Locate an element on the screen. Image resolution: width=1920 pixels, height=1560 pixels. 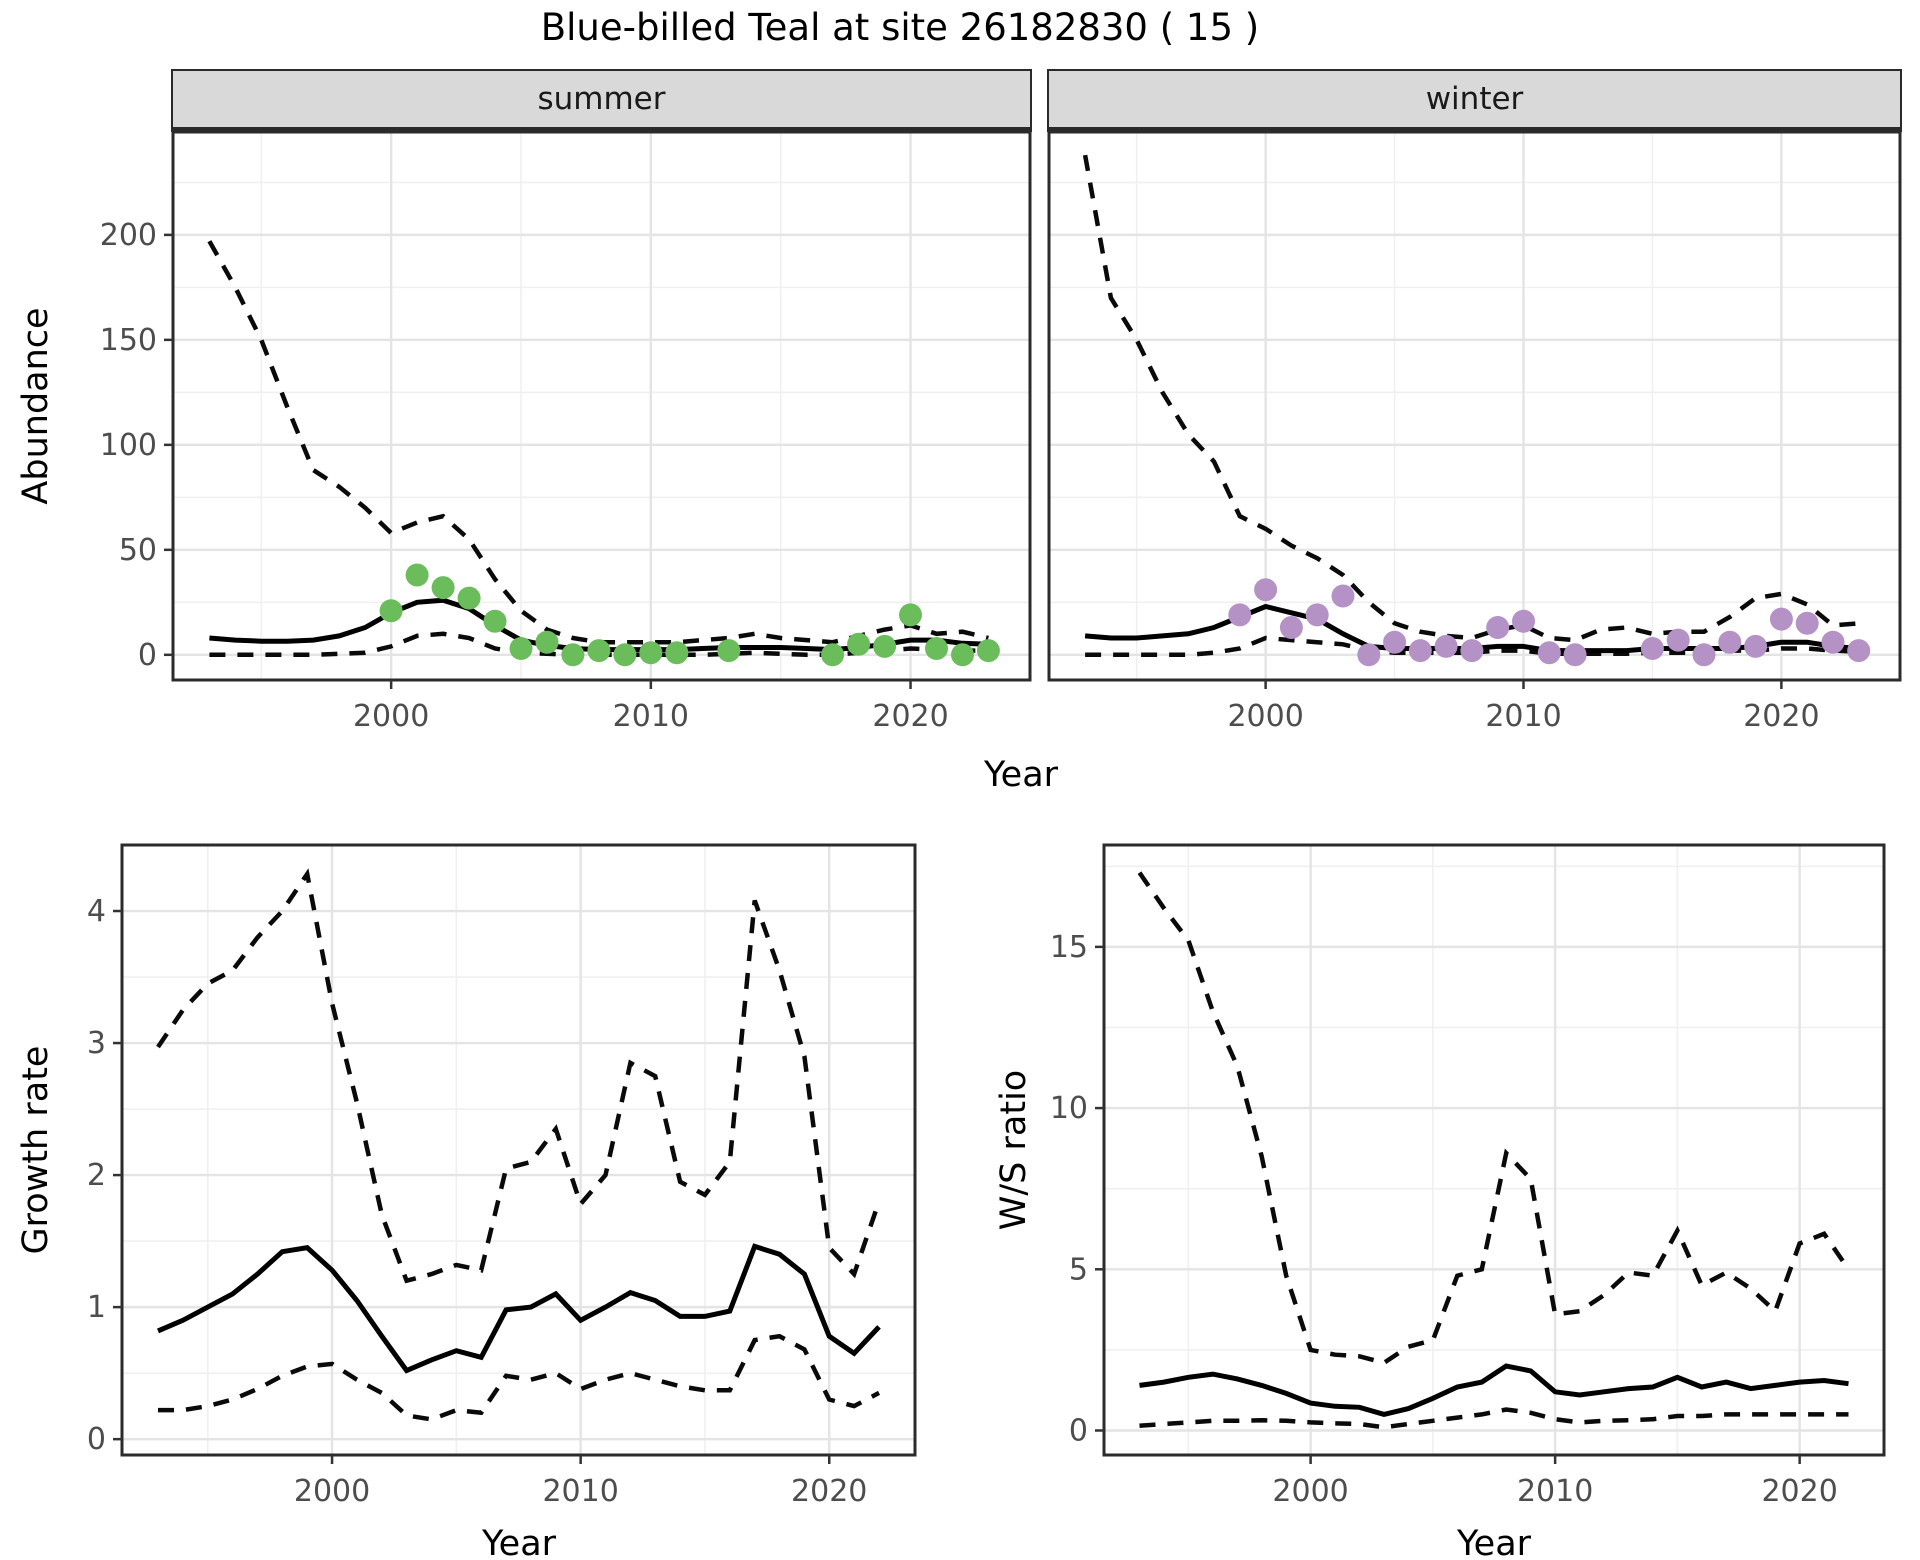
observed_winter_counts is located at coordinates (1549, 622).